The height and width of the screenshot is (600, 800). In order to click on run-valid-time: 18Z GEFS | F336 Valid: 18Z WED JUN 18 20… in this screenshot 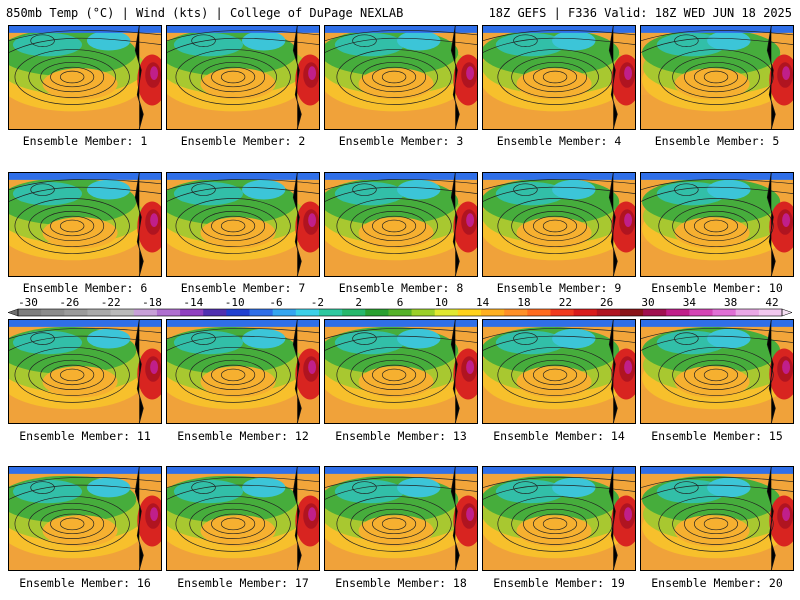, I will do `click(640, 13)`.